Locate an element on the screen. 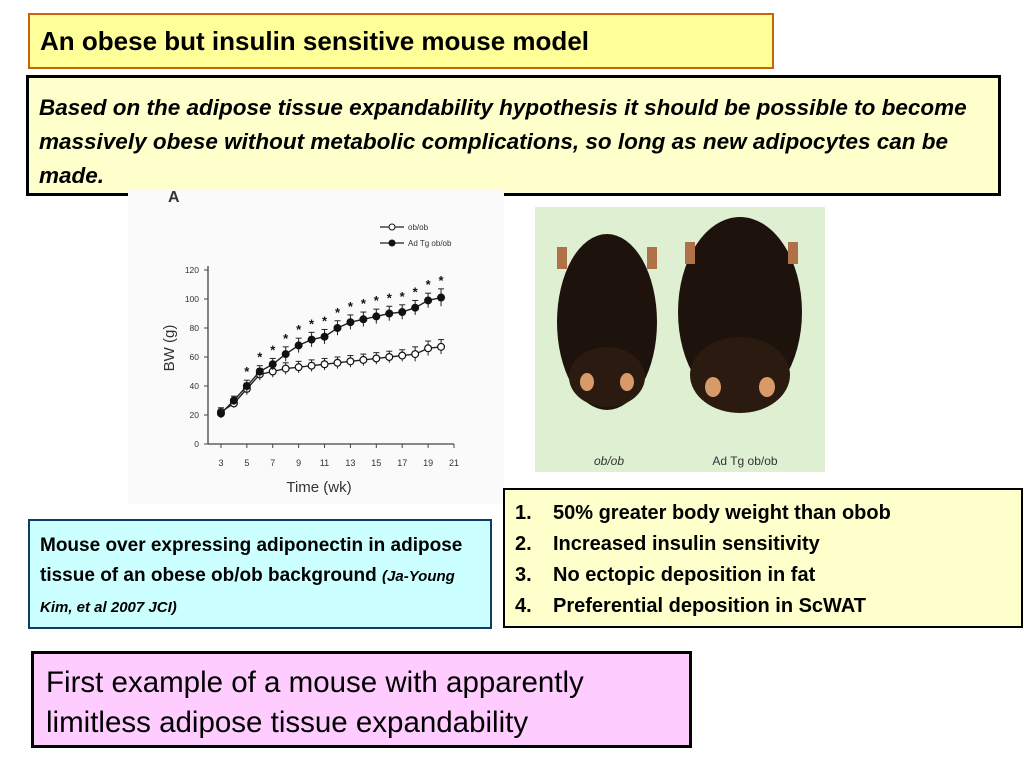 The height and width of the screenshot is (768, 1024). series-line is located at coordinates (331, 379).